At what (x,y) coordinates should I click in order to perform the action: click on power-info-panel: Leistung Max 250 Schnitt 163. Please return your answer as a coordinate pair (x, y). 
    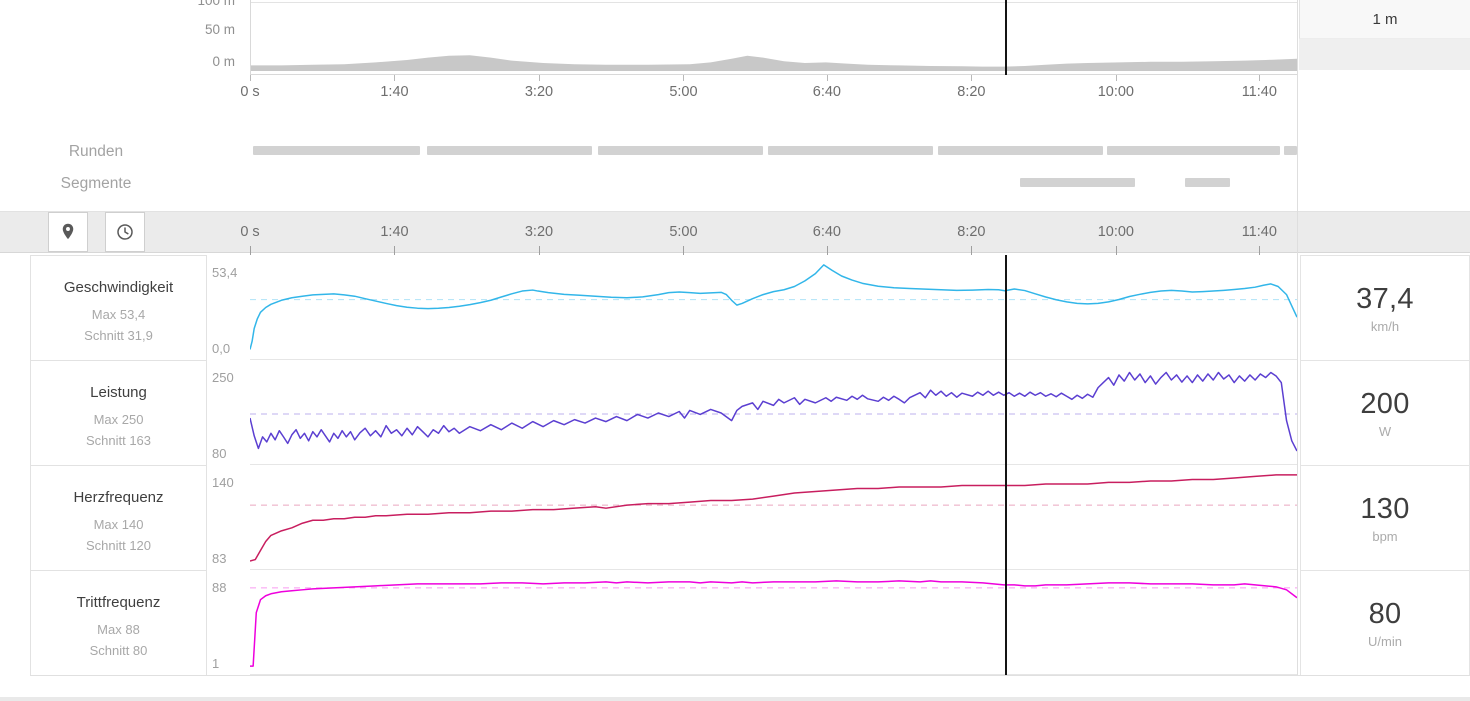
    Looking at the image, I should click on (118, 413).